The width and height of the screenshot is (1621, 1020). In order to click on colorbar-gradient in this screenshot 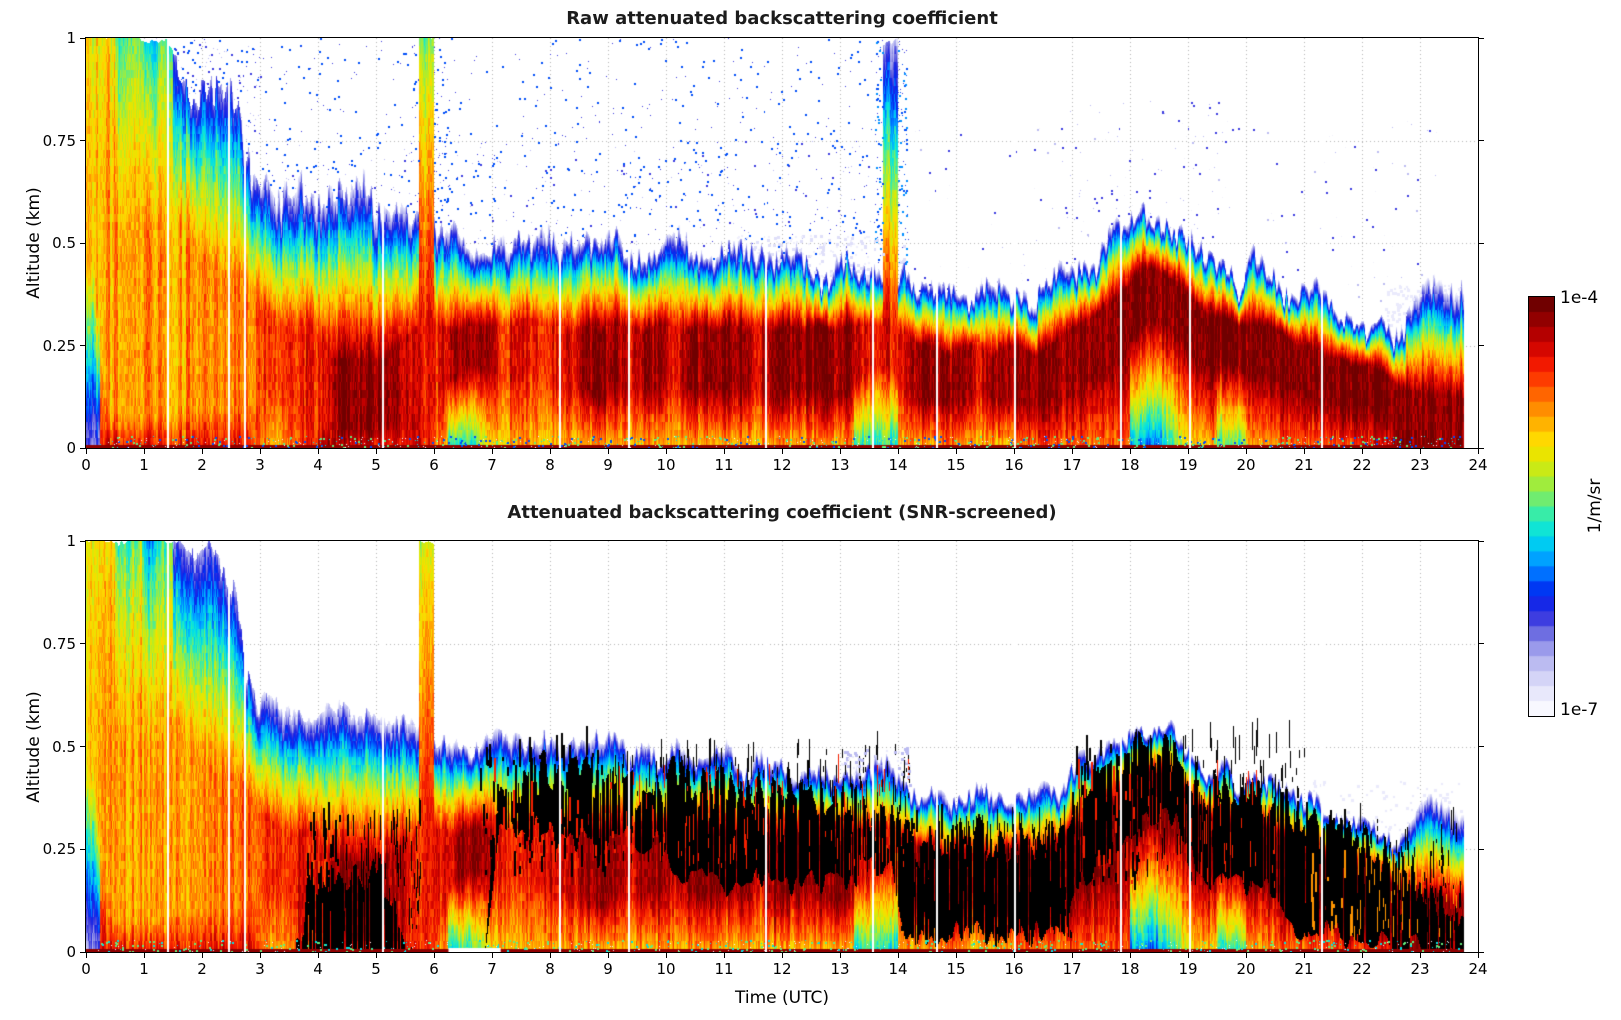, I will do `click(1541, 506)`.